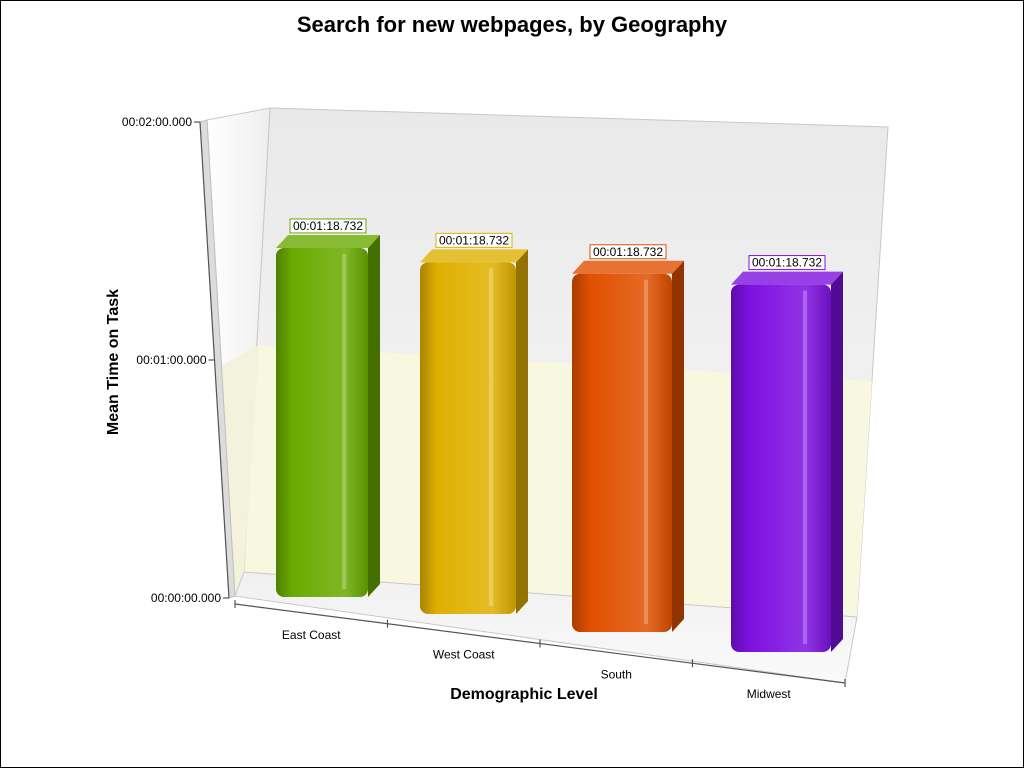 Image resolution: width=1024 pixels, height=768 pixels. I want to click on floor, so click(546, 627).